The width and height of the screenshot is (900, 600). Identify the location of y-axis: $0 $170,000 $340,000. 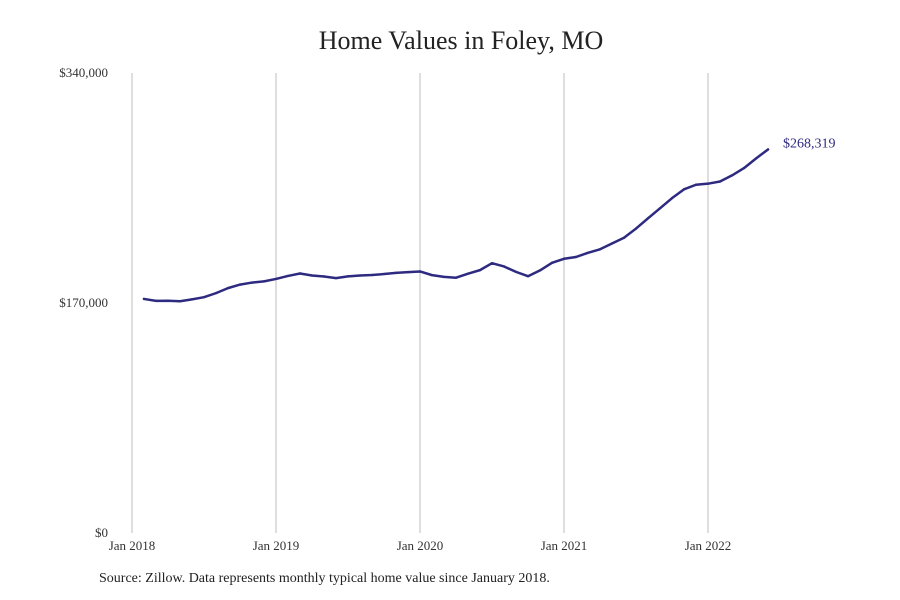
(83, 302).